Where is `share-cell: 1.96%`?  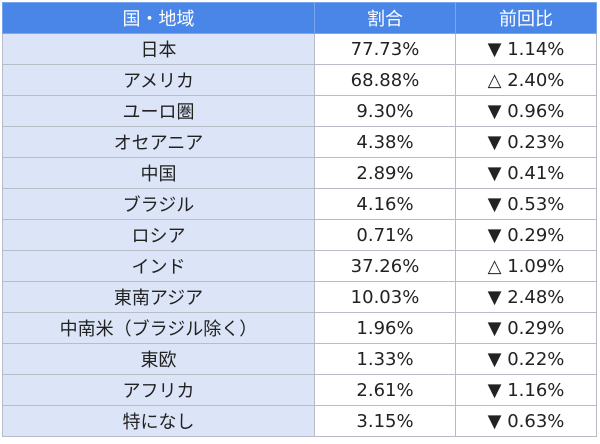 share-cell: 1.96% is located at coordinates (385, 328).